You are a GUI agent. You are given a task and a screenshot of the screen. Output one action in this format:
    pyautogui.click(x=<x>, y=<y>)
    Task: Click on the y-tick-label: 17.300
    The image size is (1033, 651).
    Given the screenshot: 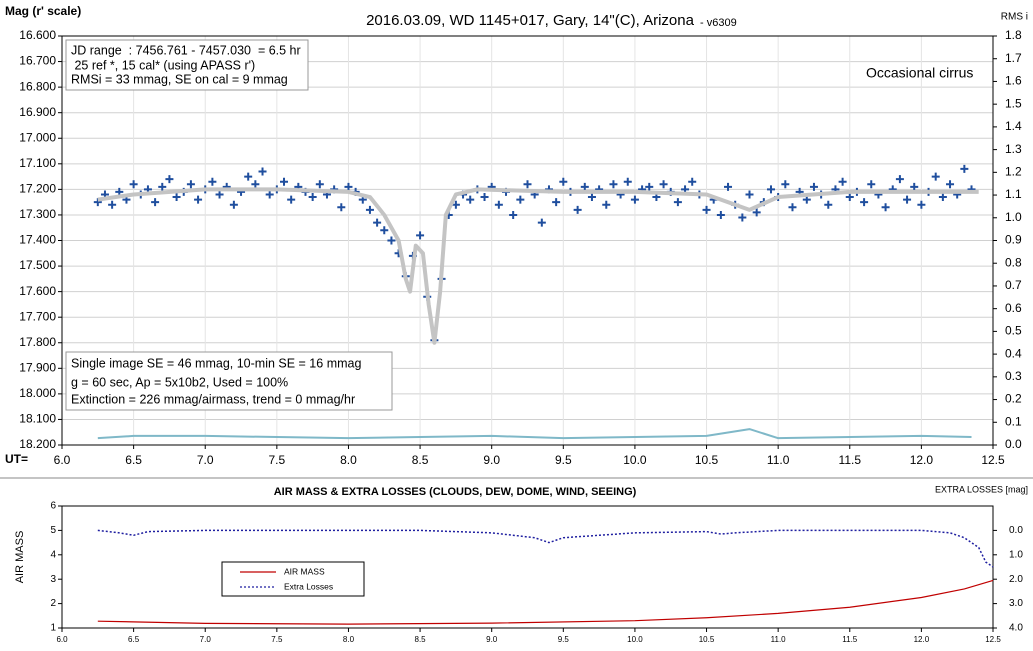 What is the action you would take?
    pyautogui.click(x=37, y=214)
    